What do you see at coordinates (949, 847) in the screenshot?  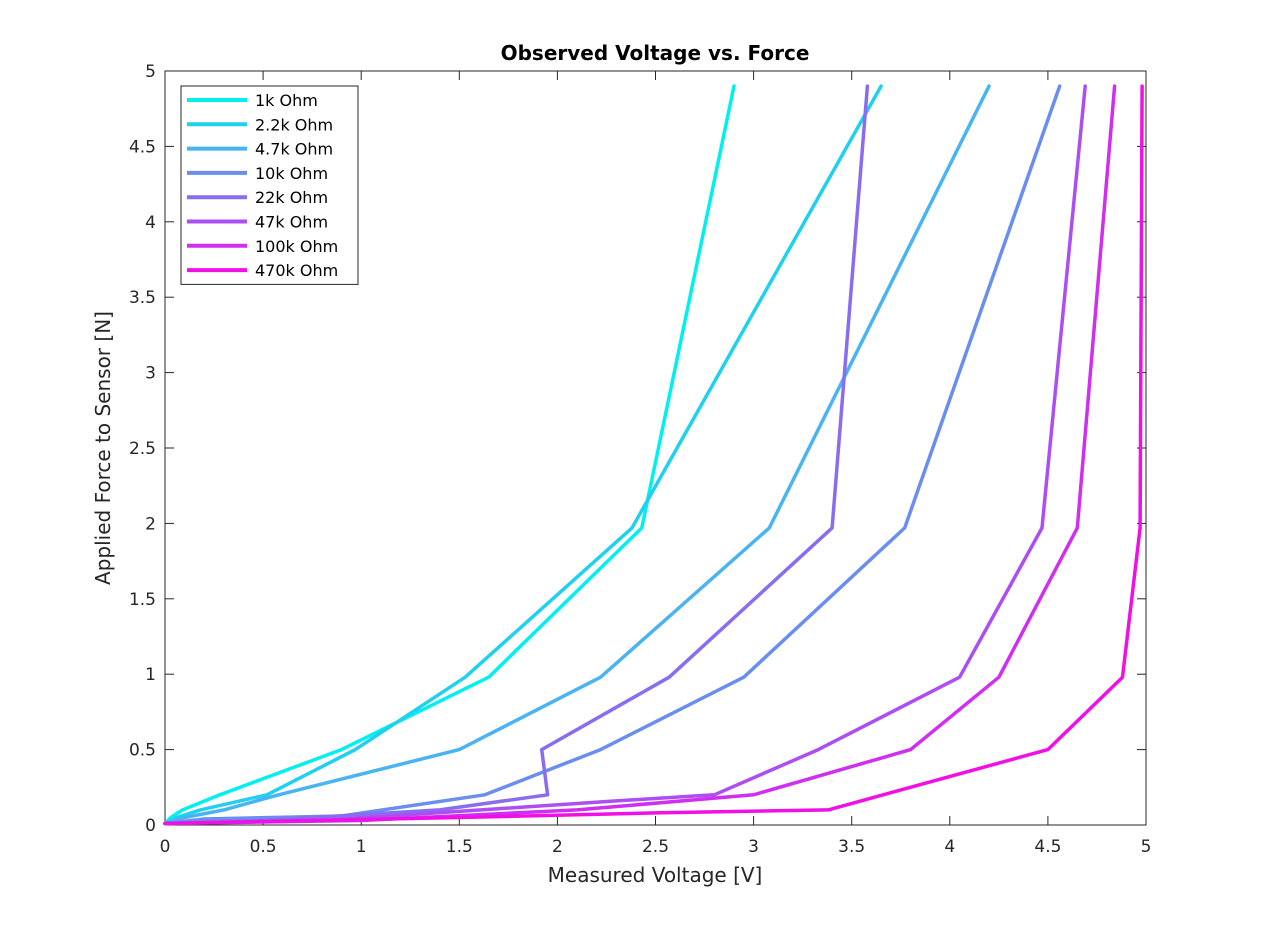 I see `x-tick-label: 4` at bounding box center [949, 847].